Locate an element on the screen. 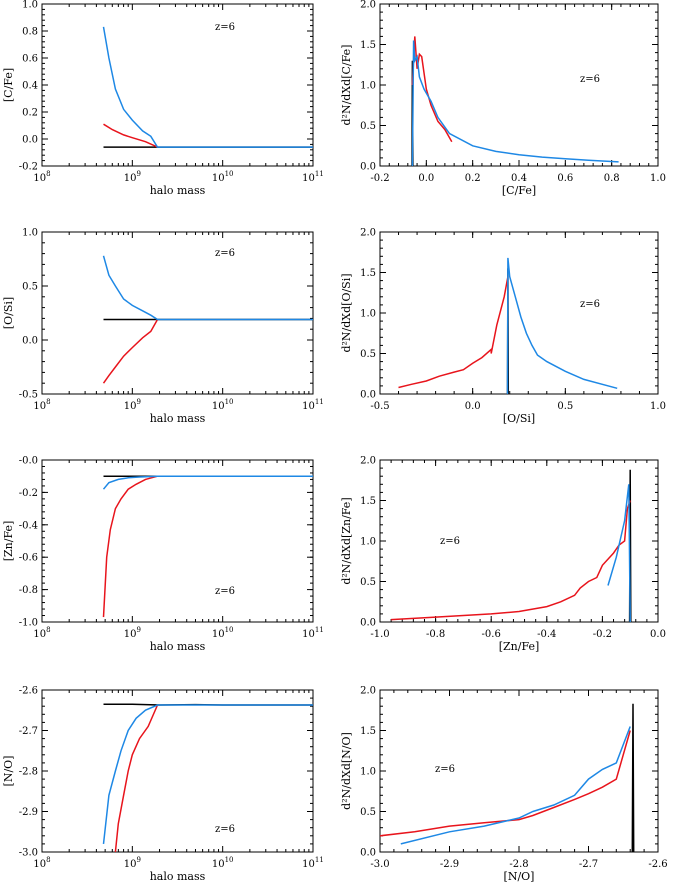 The width and height of the screenshot is (675, 888). x-axis-label: [Zn/Fe] is located at coordinates (519, 646).